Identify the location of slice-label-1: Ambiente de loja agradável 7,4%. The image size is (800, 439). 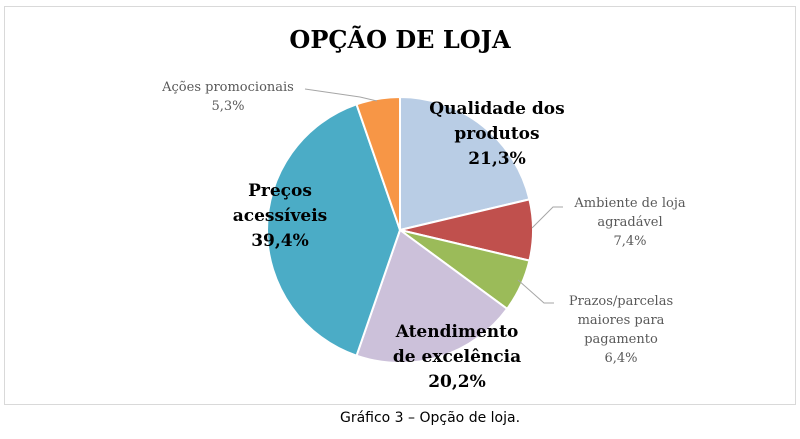
(629, 222).